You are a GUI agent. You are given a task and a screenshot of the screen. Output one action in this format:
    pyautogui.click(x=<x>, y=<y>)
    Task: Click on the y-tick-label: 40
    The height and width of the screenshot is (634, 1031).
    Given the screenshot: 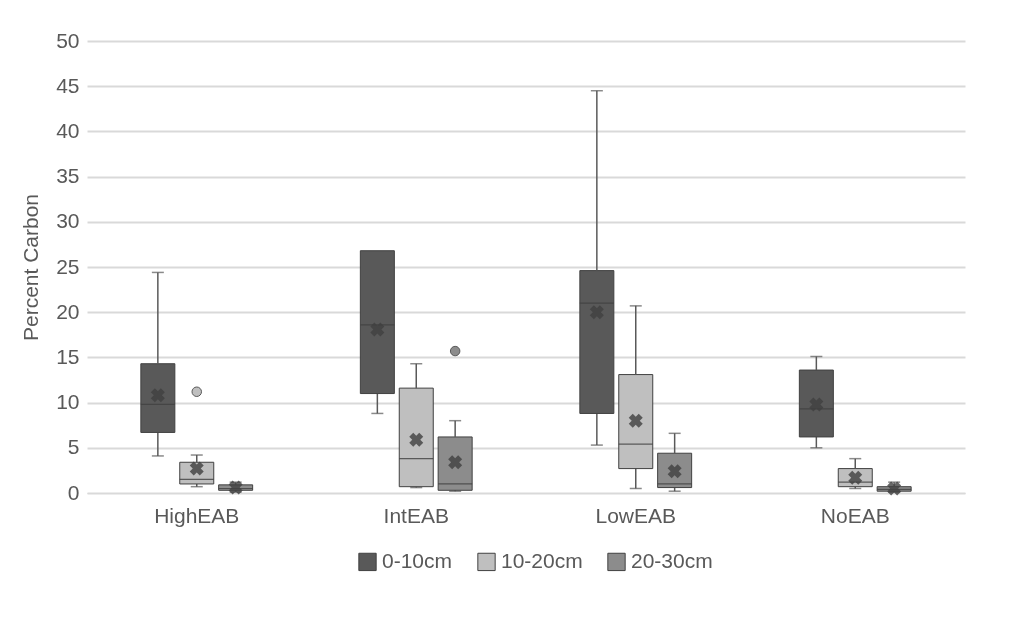 What is the action you would take?
    pyautogui.click(x=68, y=130)
    